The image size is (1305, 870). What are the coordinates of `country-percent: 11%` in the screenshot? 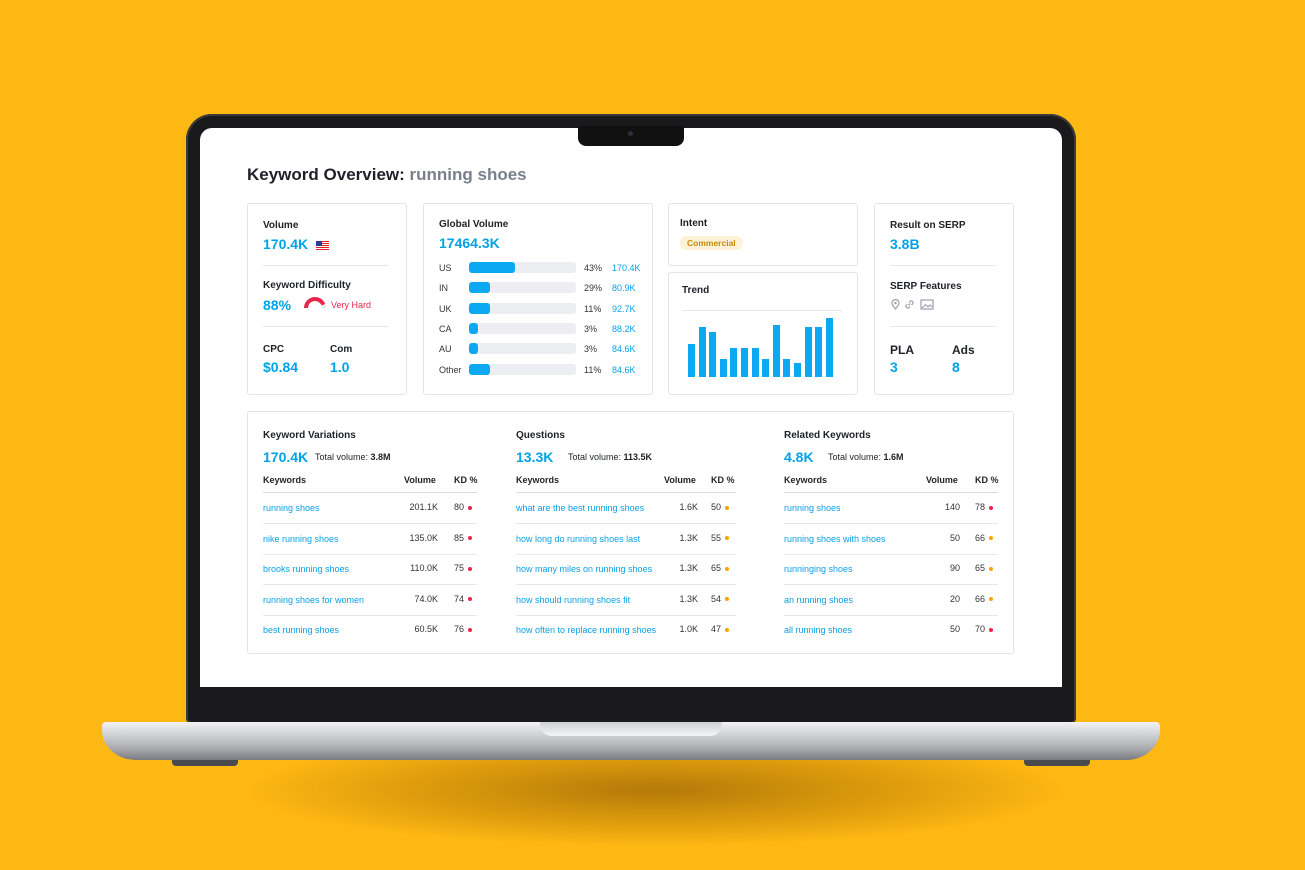 It's located at (593, 308).